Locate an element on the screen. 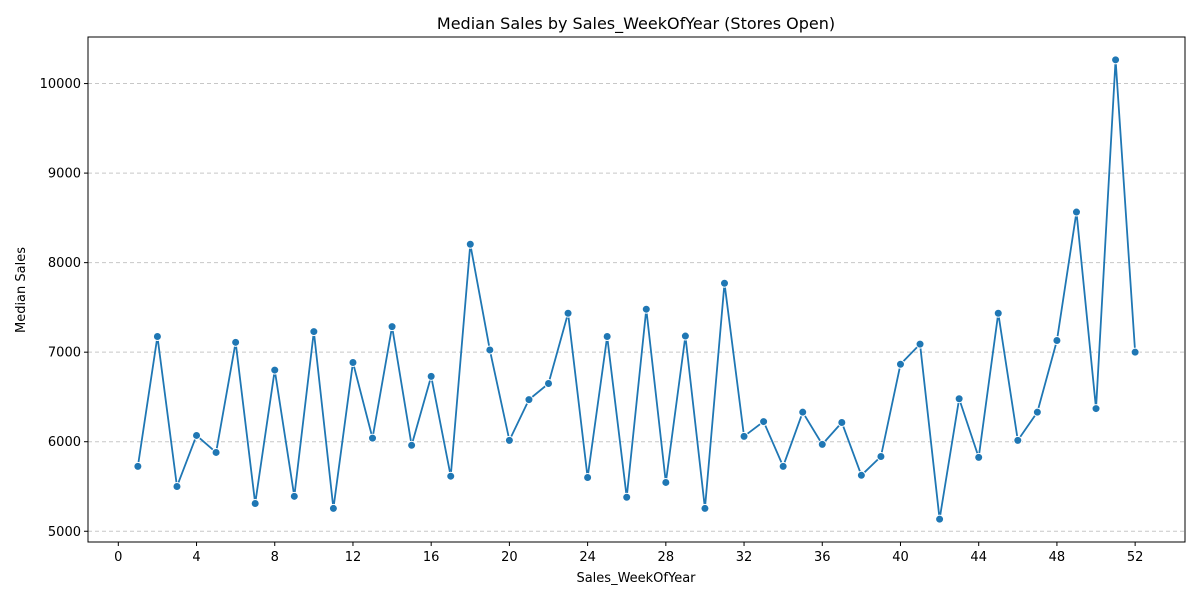 The width and height of the screenshot is (1200, 600). x-axis-label: Sales_WeekOfYear is located at coordinates (636, 578).